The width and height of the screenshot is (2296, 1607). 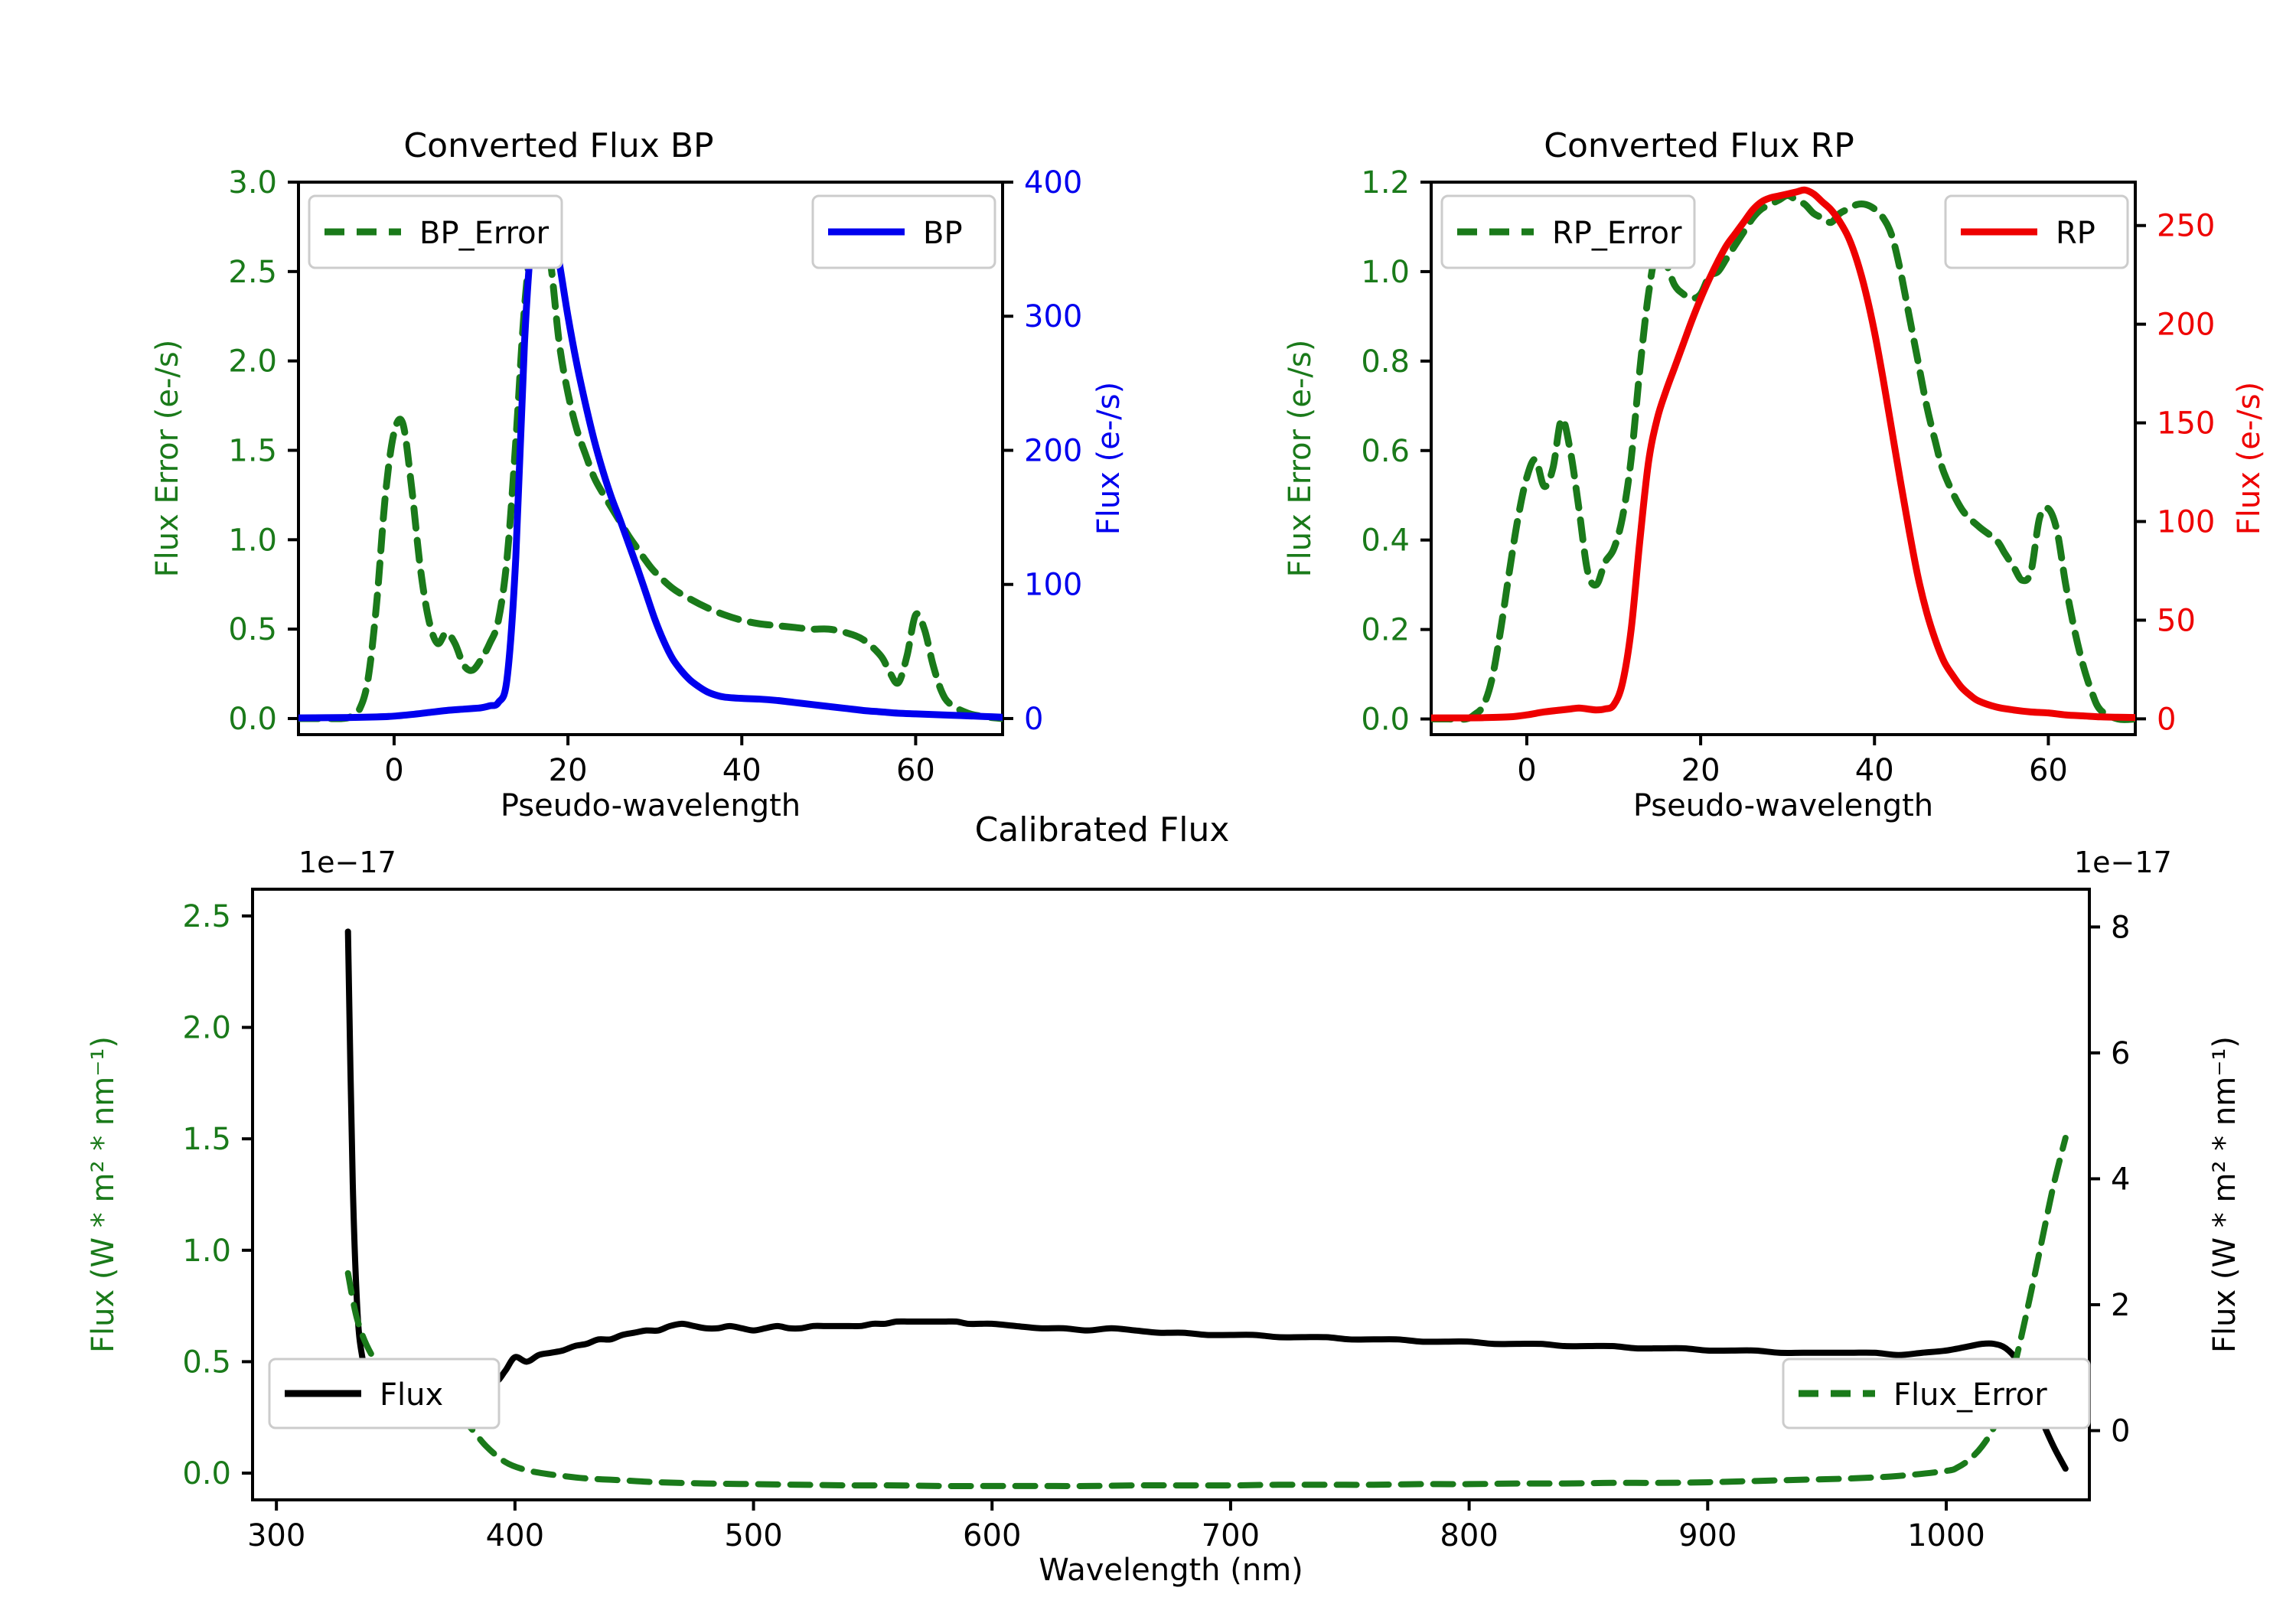 I want to click on bp-legend-error-label: BP_Error, so click(x=484, y=234).